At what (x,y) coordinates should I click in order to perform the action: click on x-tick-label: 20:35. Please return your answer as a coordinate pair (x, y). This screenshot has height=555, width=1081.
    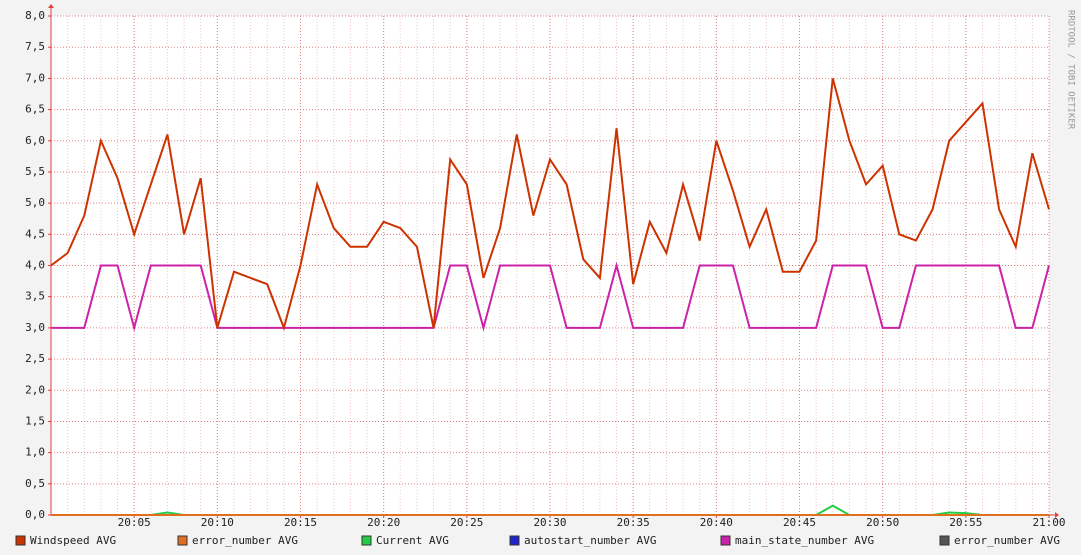
    Looking at the image, I should click on (633, 522).